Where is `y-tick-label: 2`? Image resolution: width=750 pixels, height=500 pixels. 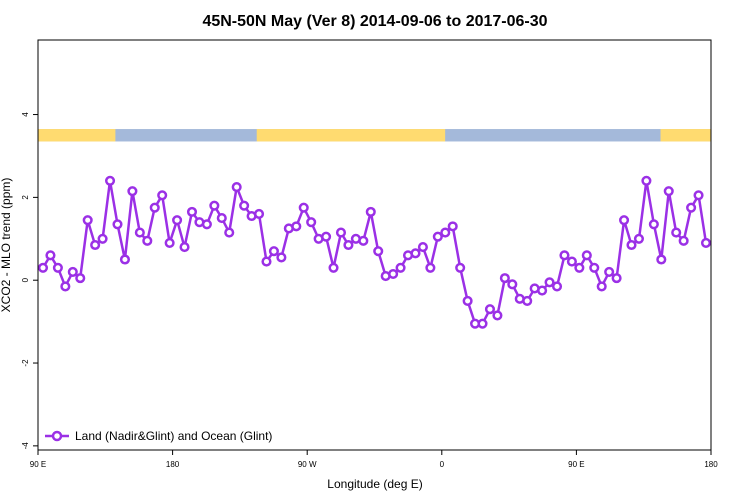 y-tick-label: 2 is located at coordinates (25, 197).